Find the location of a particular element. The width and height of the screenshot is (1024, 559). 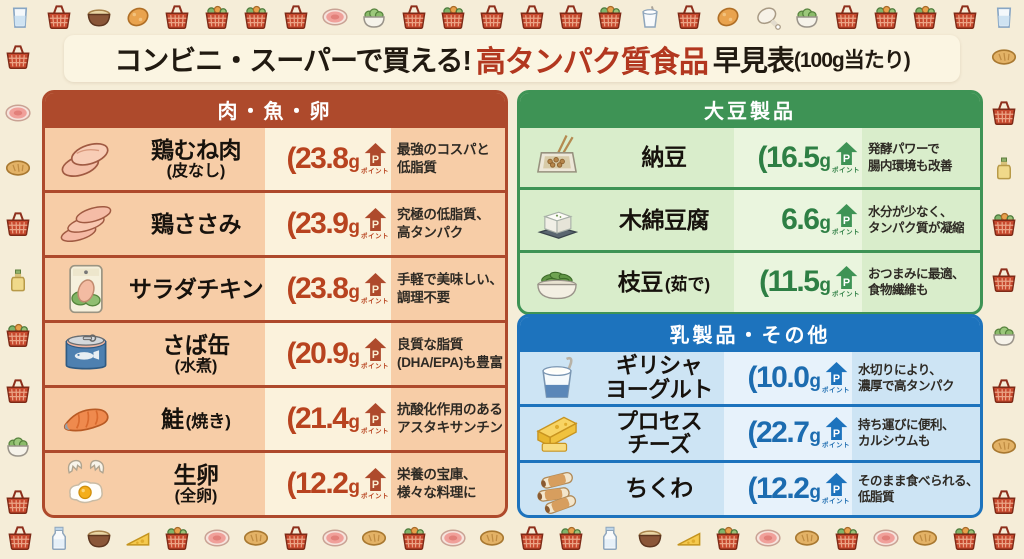

protein-value-cell: (12.2 g P ポイント is located at coordinates (788, 488).